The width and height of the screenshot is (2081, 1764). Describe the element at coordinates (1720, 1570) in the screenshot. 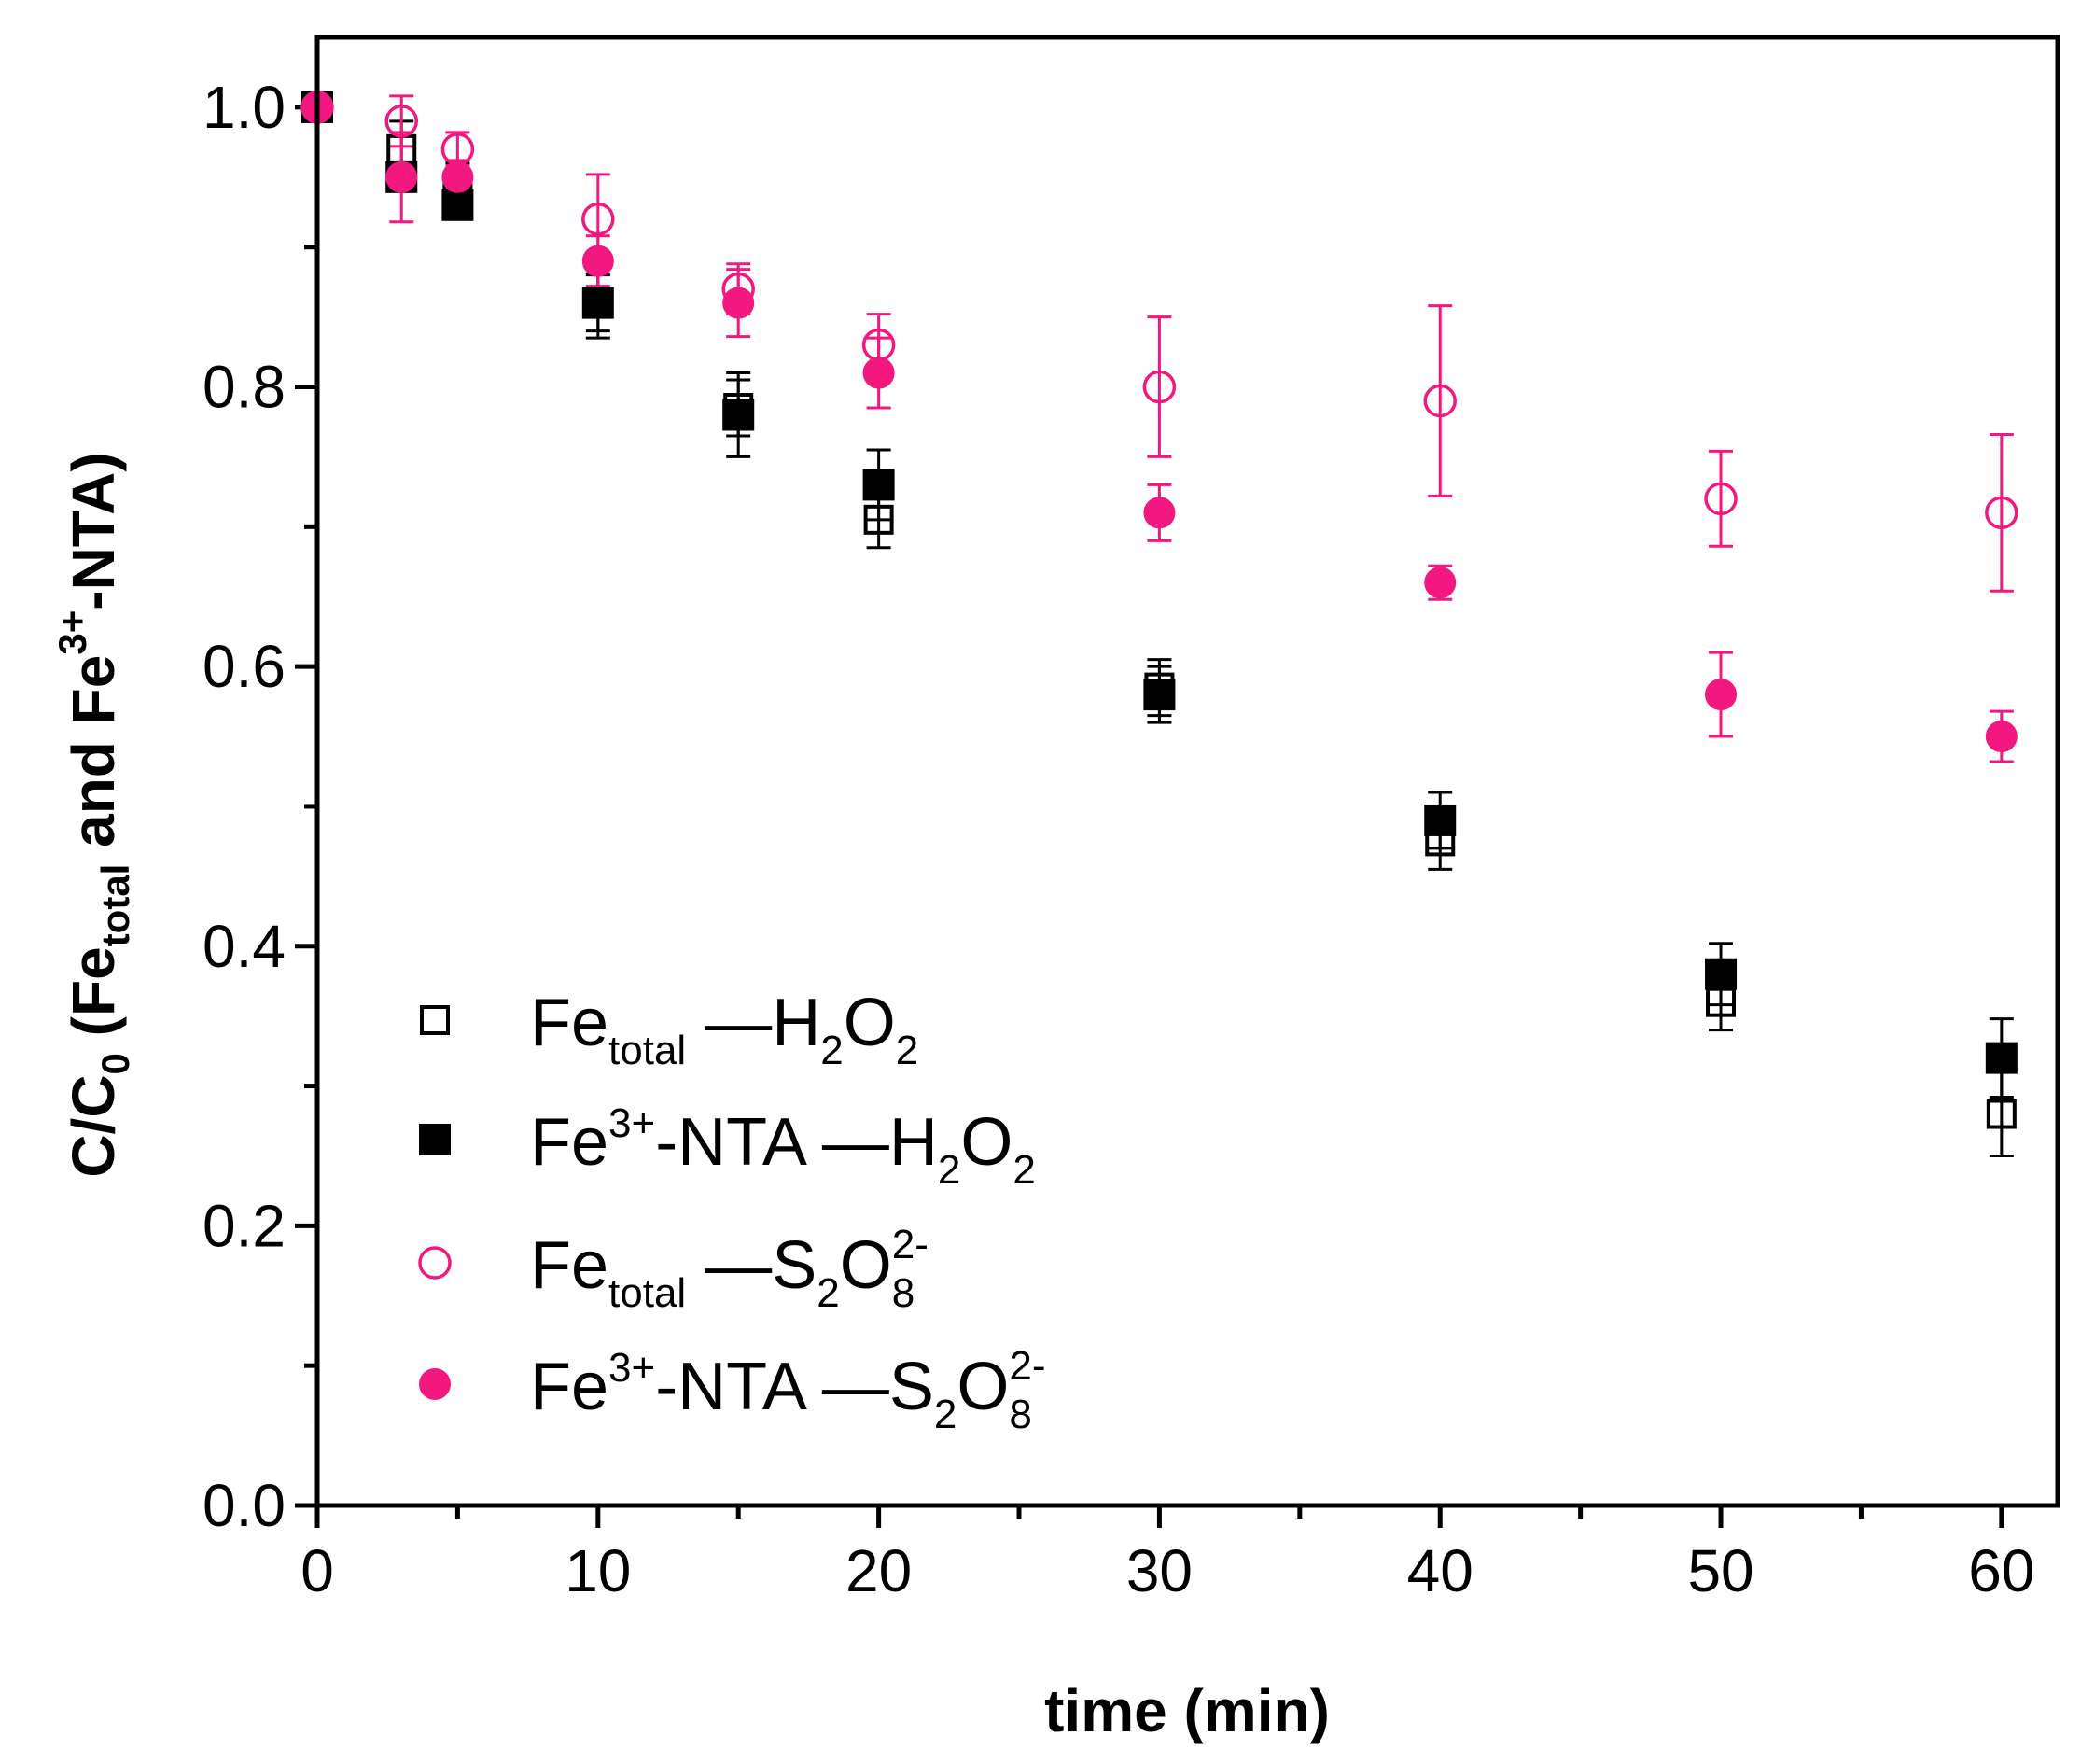

I see `x-tick-label: 50` at that location.